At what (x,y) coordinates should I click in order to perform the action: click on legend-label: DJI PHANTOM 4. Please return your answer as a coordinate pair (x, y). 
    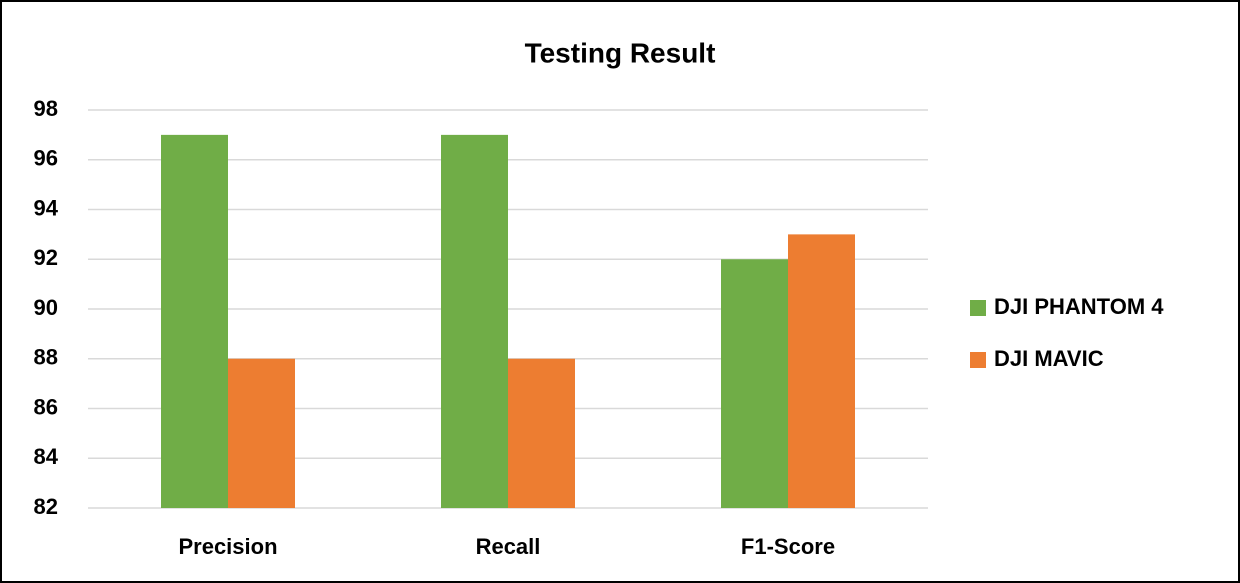
    Looking at the image, I should click on (1079, 306).